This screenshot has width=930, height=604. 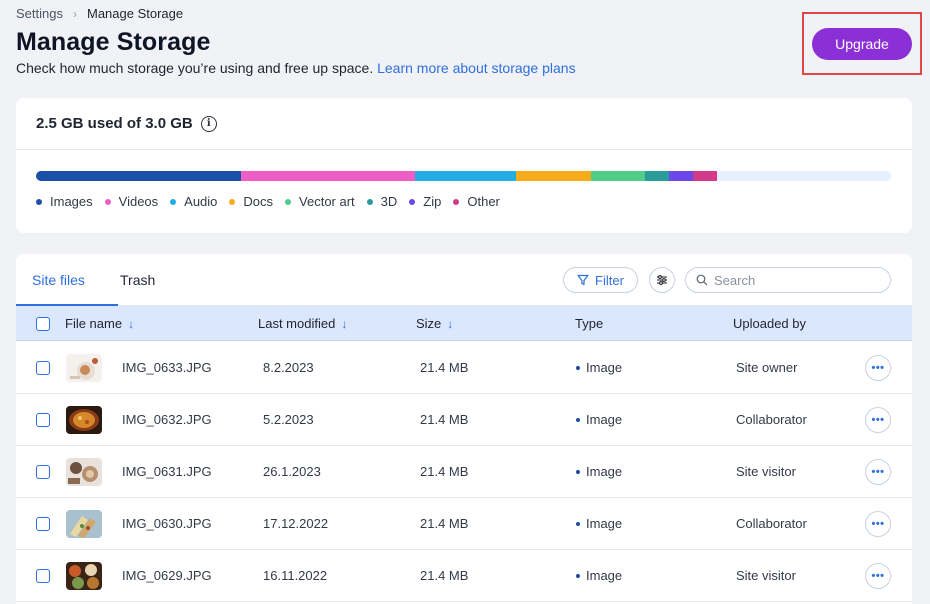 I want to click on last-modified: 26.1.2023, so click(x=292, y=471).